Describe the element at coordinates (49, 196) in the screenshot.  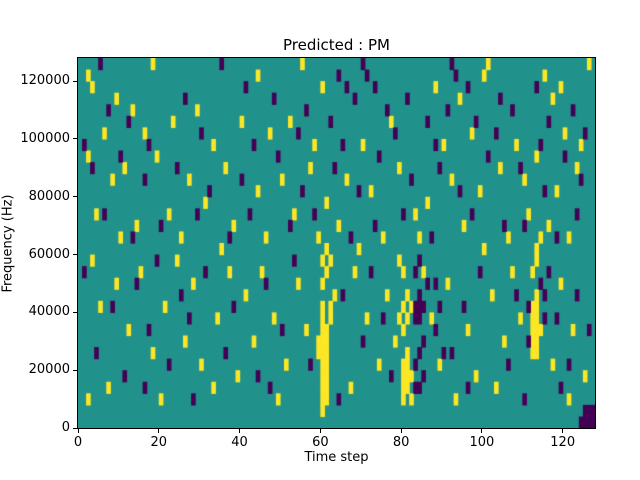
I see `y-tick-label: 80000` at that location.